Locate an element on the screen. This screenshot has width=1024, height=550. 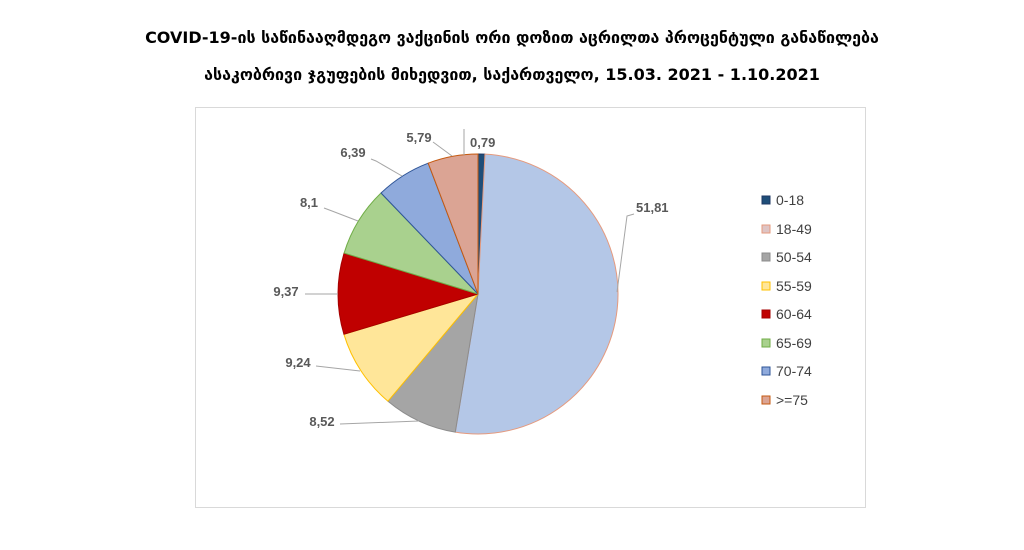
legend-item-gte-75: >=75 is located at coordinates (784, 400).